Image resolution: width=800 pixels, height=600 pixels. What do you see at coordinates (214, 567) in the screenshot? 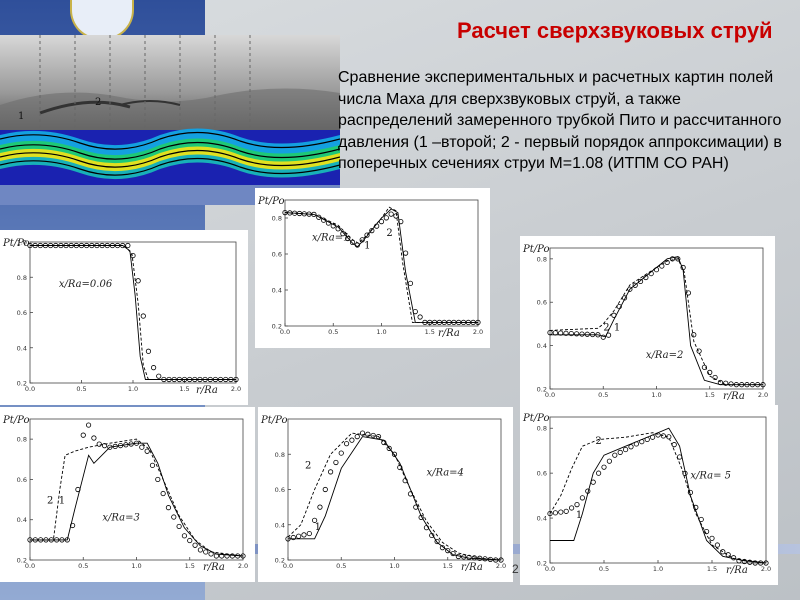
I see `x-axis-label: r/Ra` at bounding box center [214, 567].